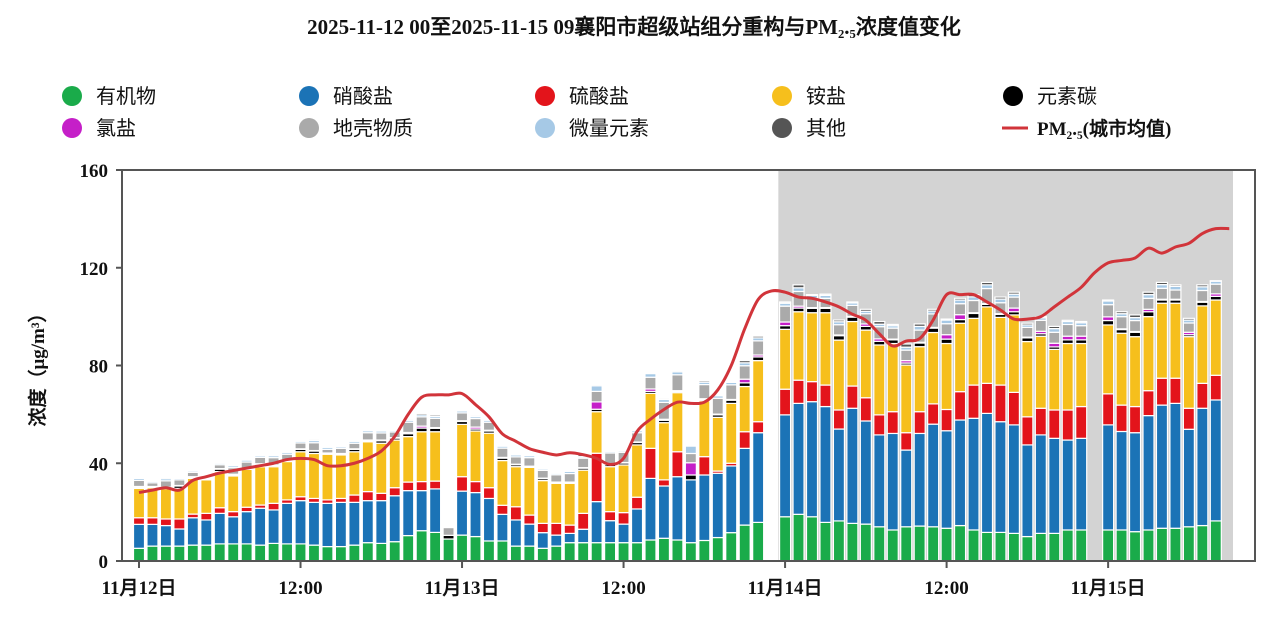 This screenshot has height=638, width=1269. I want to click on y-axis-label: 浓度（μg/m³）, so click(37, 364).